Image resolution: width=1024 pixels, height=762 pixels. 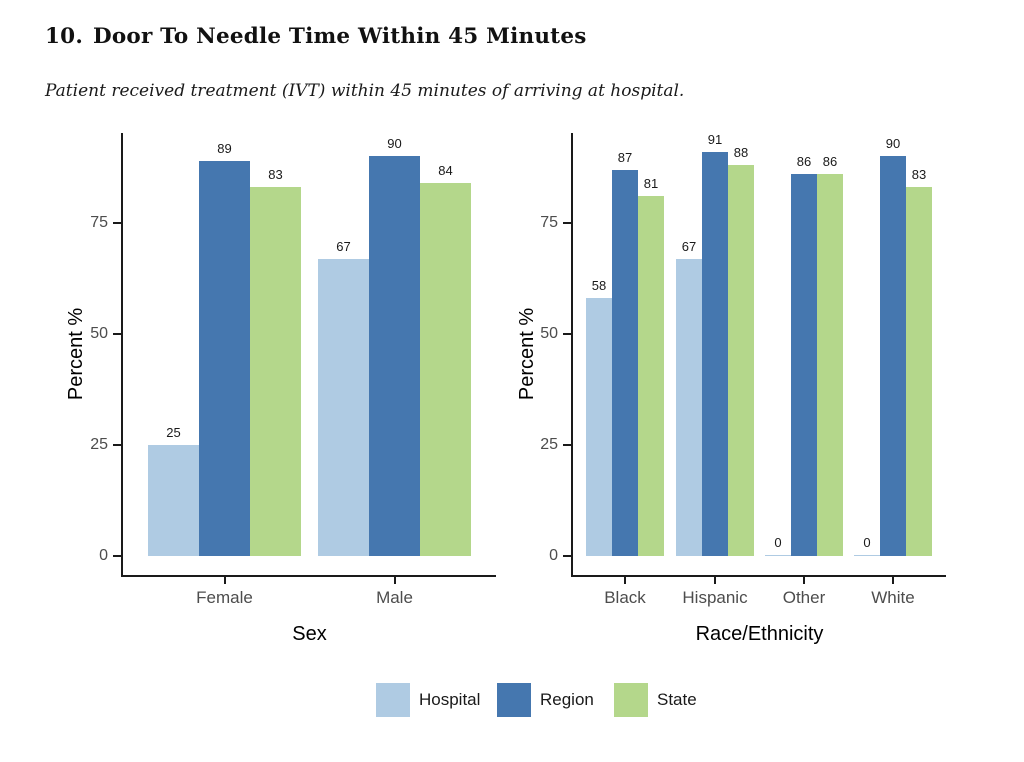 I want to click on bar-state-black, so click(x=651, y=376).